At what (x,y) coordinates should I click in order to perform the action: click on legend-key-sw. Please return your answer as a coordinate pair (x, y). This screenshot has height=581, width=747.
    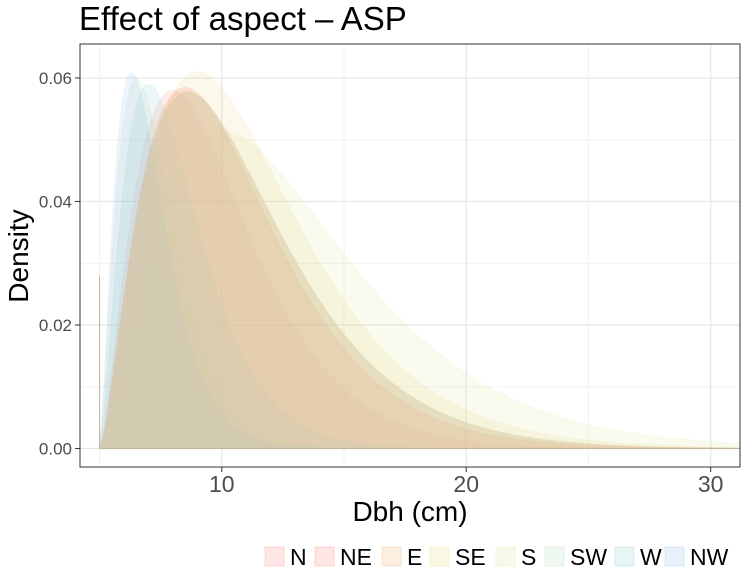
    Looking at the image, I should click on (554, 556).